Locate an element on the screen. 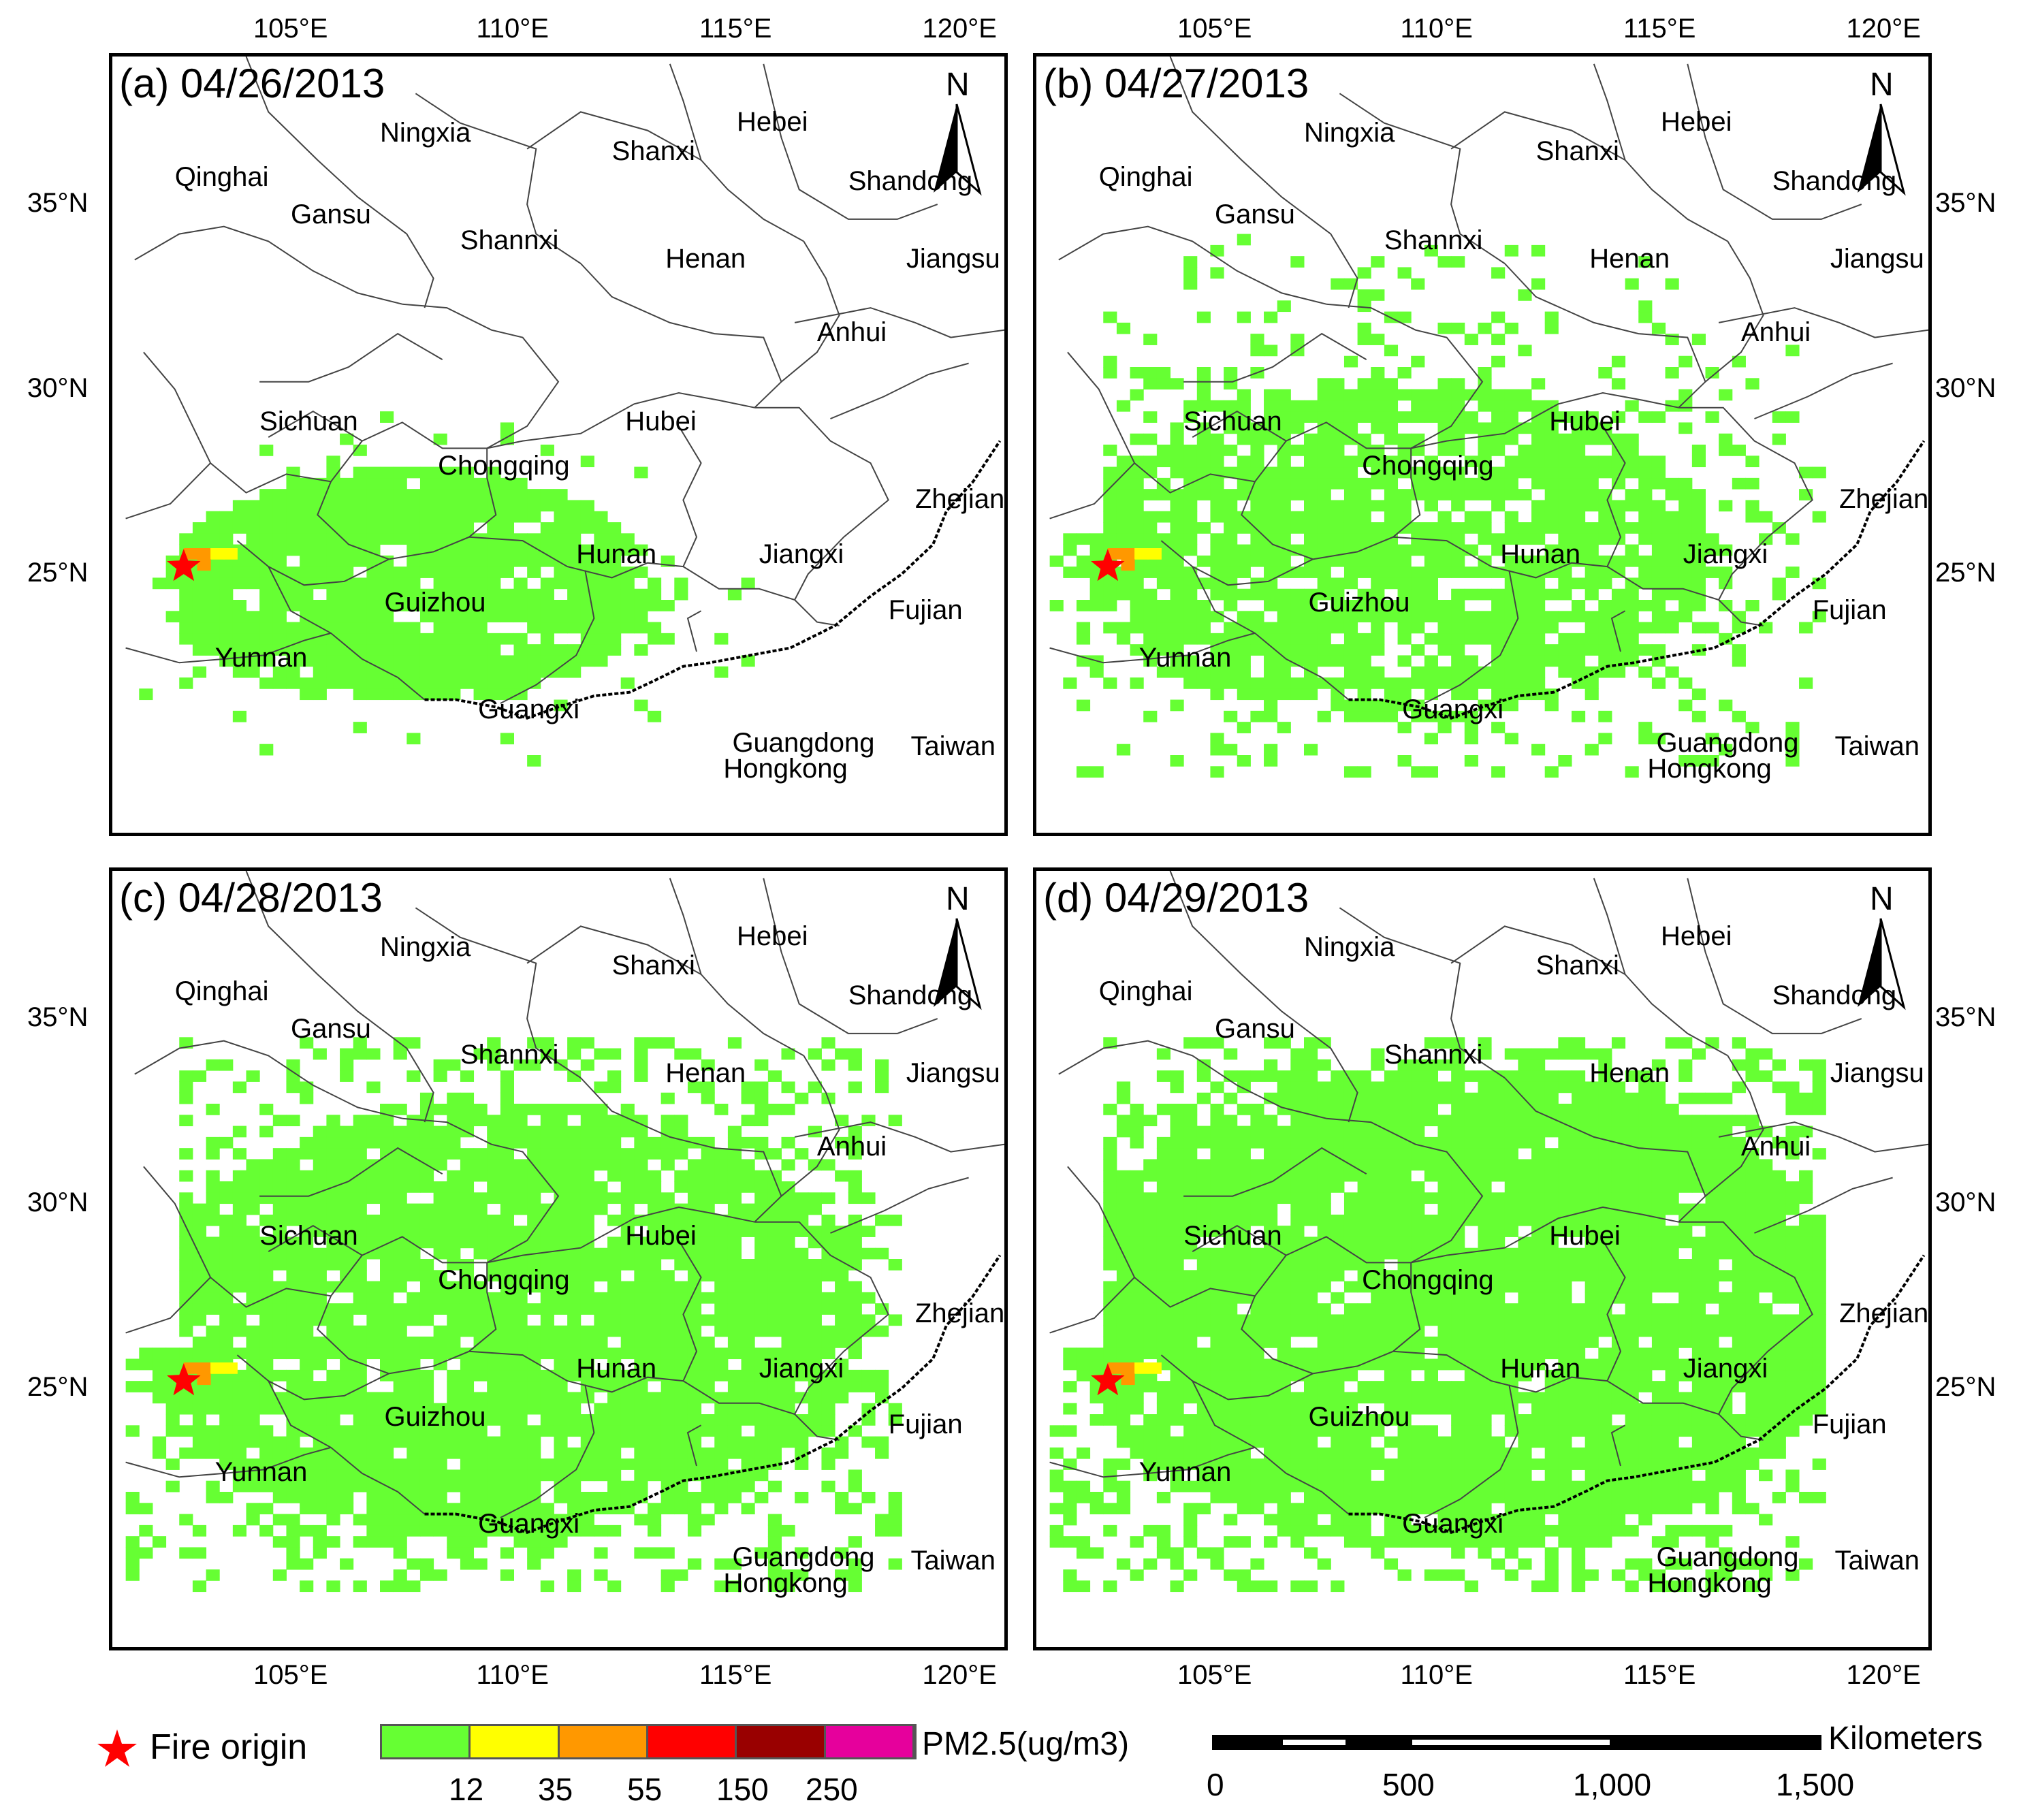 The height and width of the screenshot is (1820, 2038). fire-origin-star-icon is located at coordinates (184, 1379).